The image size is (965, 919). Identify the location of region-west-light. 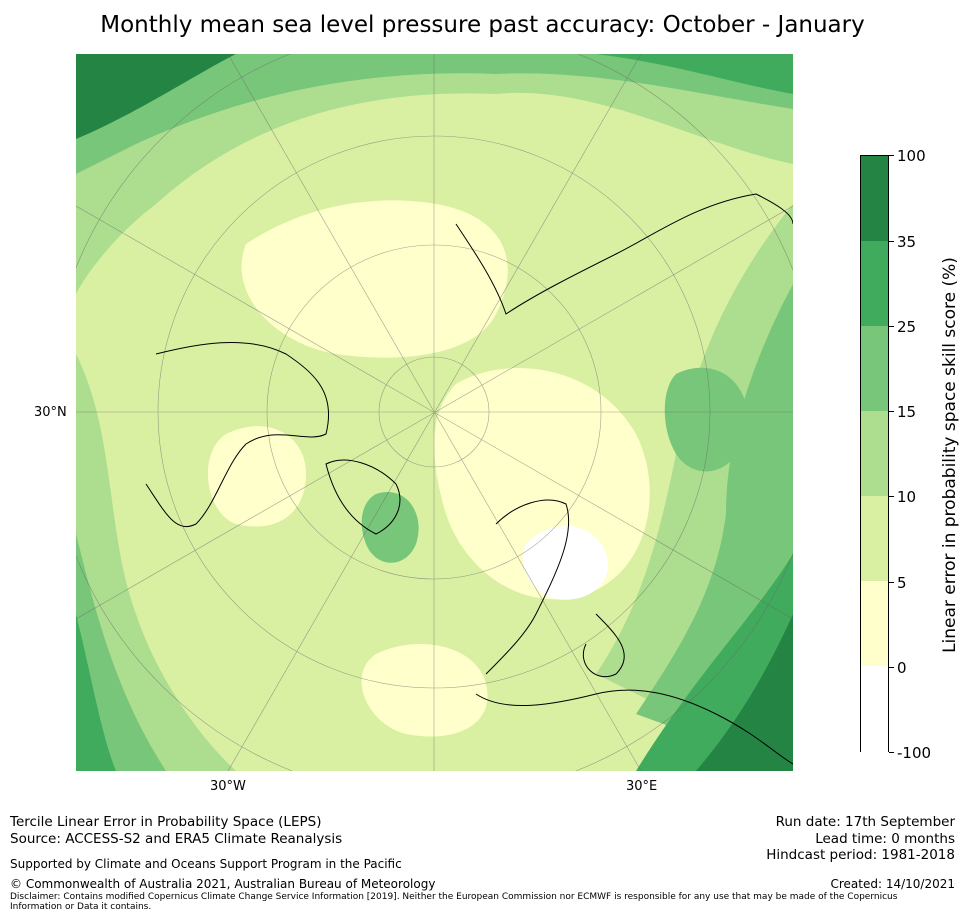
(156, 562).